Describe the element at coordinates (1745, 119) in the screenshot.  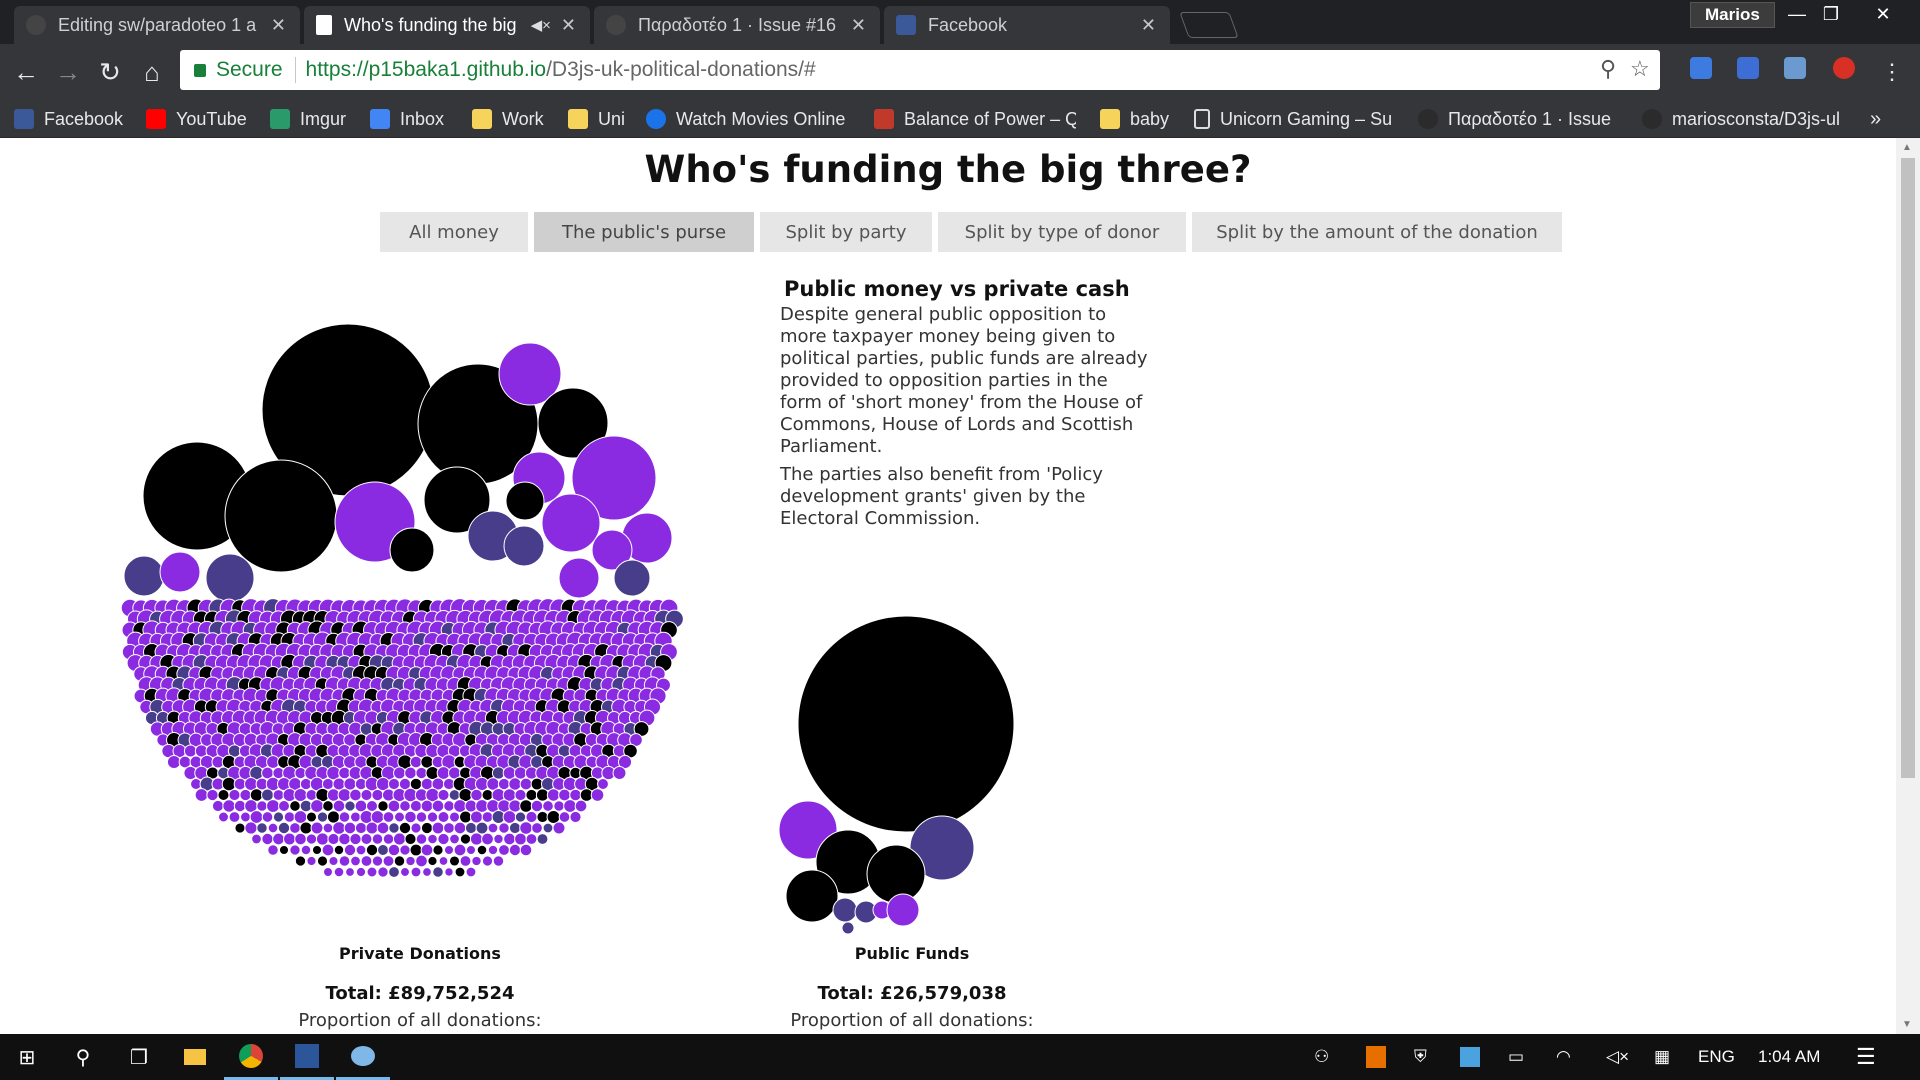
I see `bookmark-repo: mariosconsta/D3js-ul` at that location.